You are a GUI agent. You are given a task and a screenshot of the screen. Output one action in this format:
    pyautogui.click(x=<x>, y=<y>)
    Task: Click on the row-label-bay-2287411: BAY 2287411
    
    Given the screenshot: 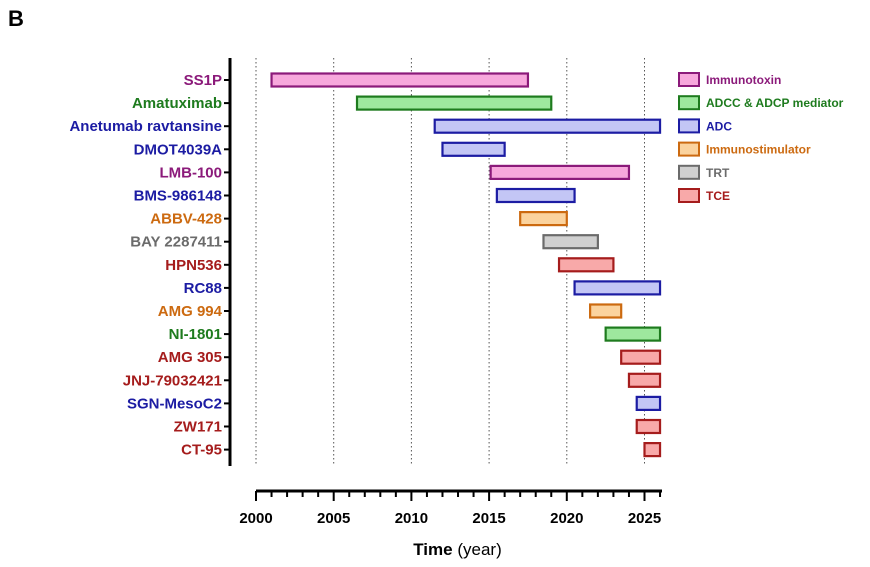 What is the action you would take?
    pyautogui.click(x=176, y=242)
    